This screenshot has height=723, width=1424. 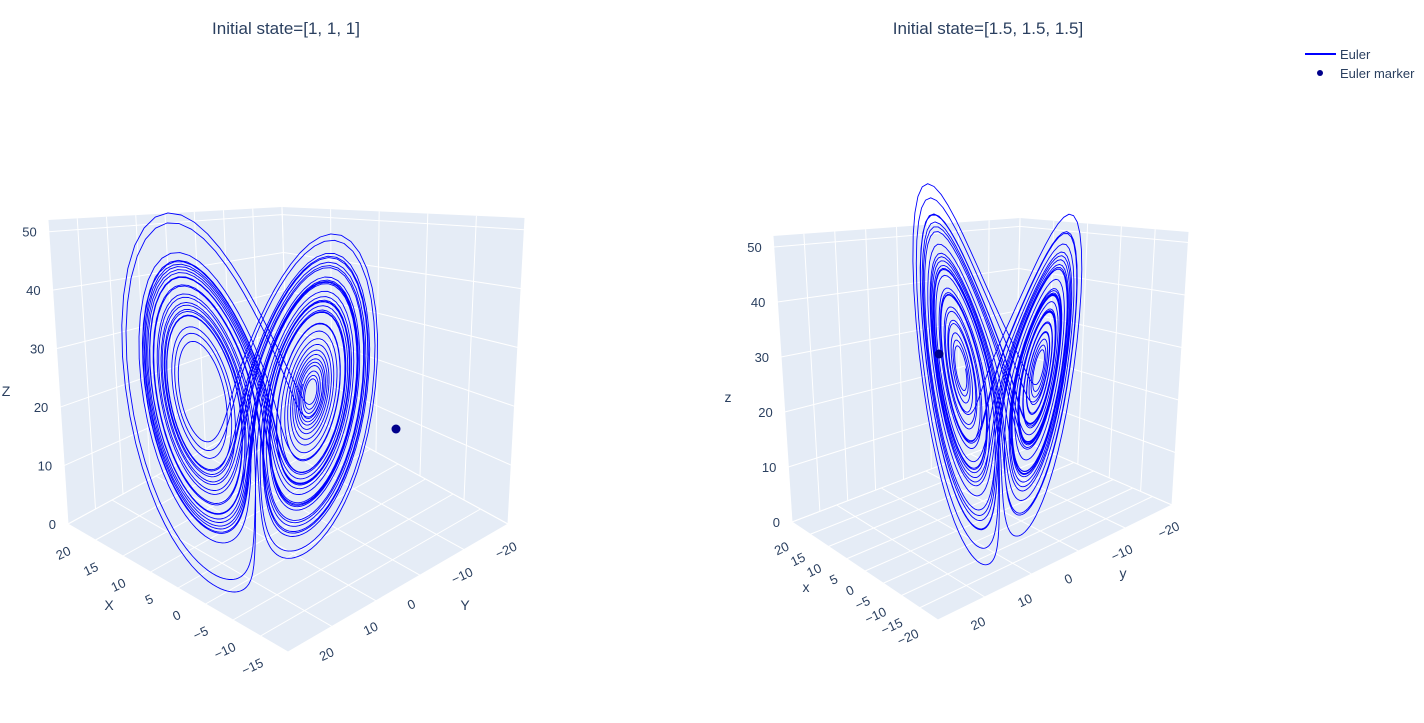 I want to click on legend-label-euler: Euler, so click(x=1355, y=54).